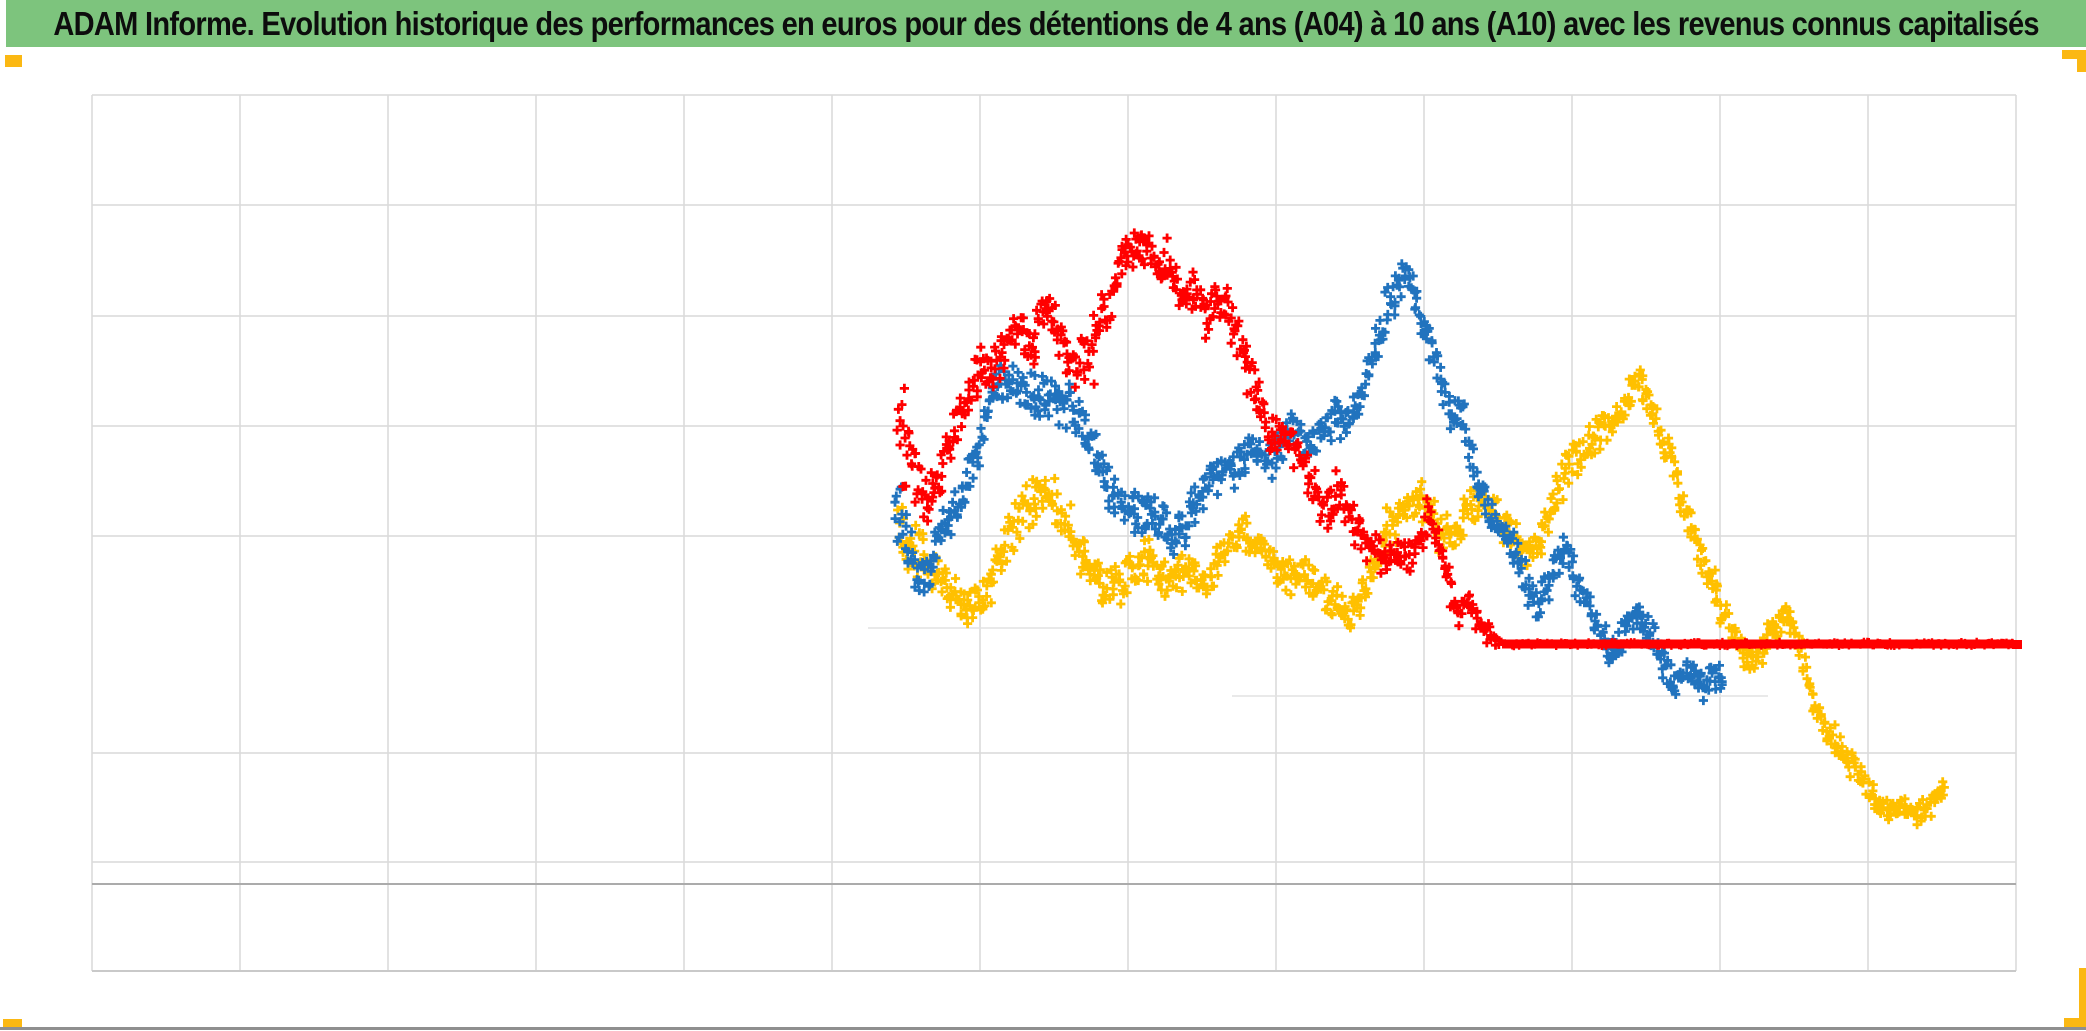 The width and height of the screenshot is (2086, 1031). Describe the element at coordinates (2017, 644) in the screenshot. I see `flat-line-end-cap` at that location.